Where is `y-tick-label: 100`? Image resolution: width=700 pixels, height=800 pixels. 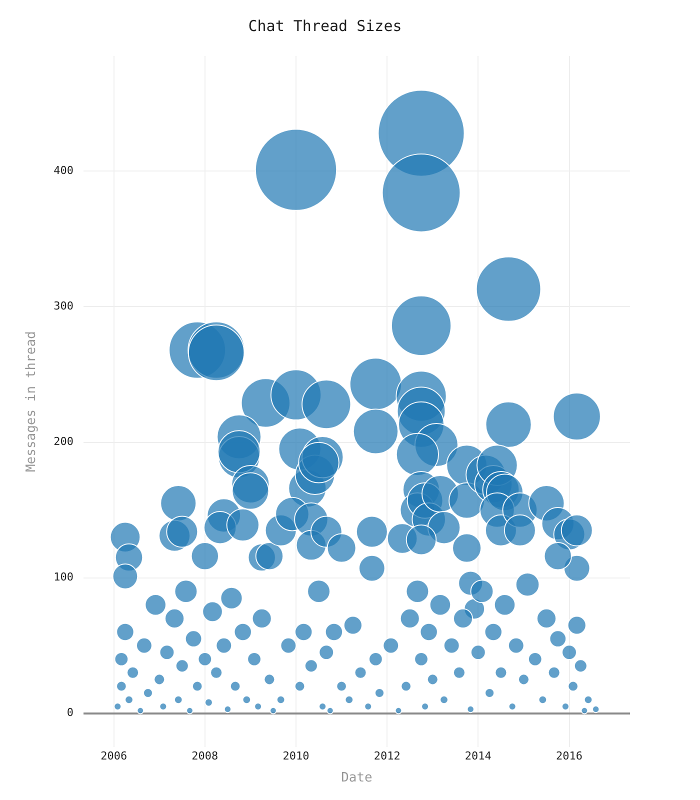 y-tick-label: 100 is located at coordinates (64, 577).